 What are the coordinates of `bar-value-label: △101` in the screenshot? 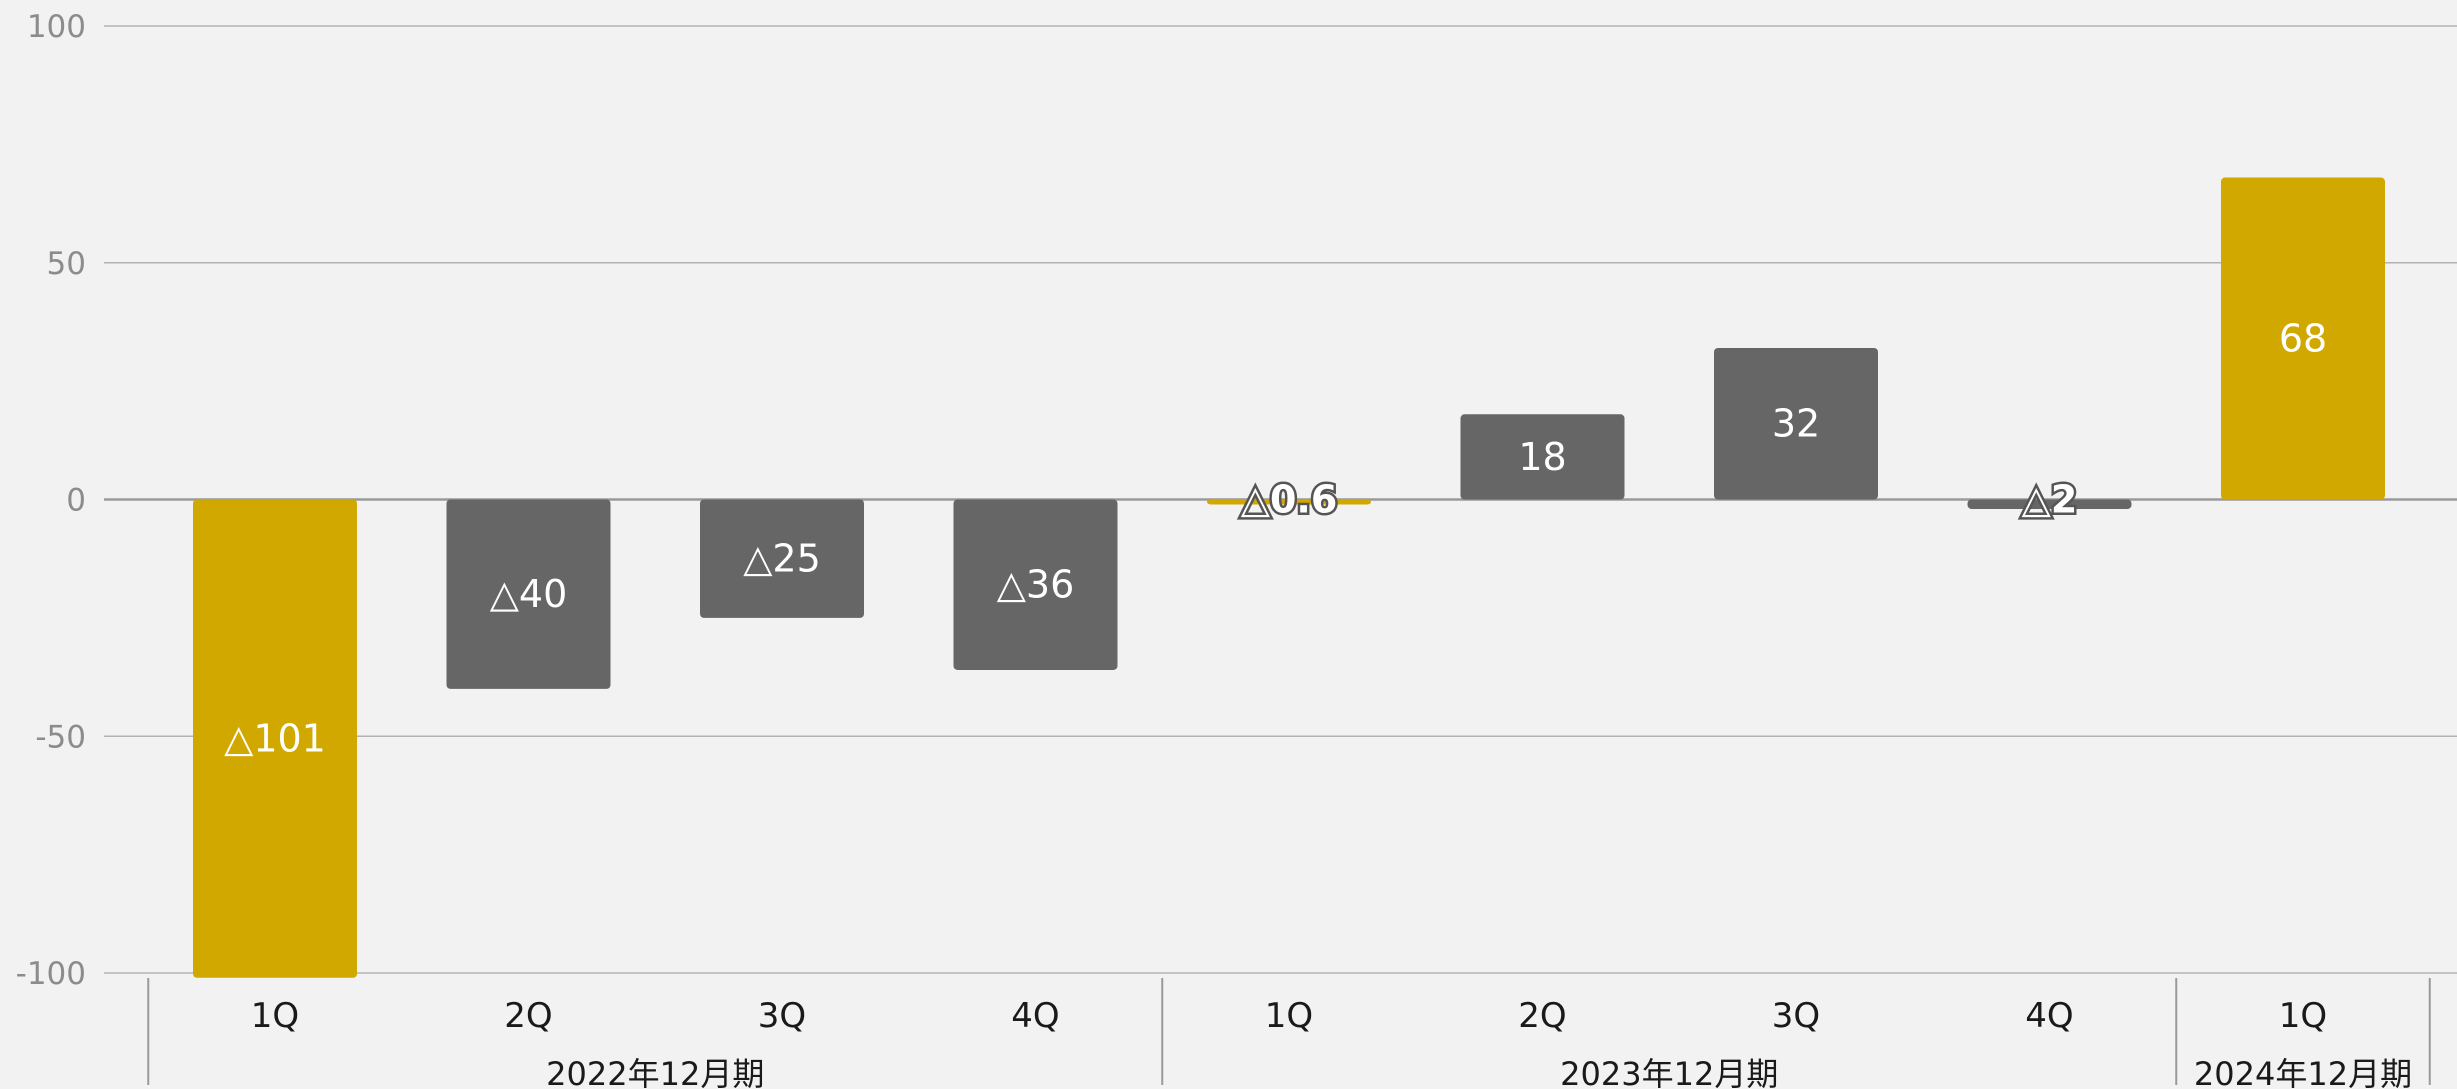 It's located at (275, 739).